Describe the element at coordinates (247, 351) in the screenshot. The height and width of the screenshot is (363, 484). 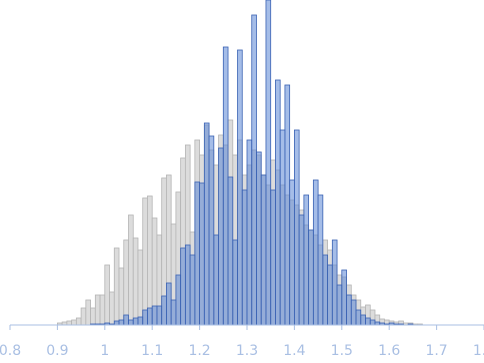
I see `x-tick-label: 1.3` at that location.